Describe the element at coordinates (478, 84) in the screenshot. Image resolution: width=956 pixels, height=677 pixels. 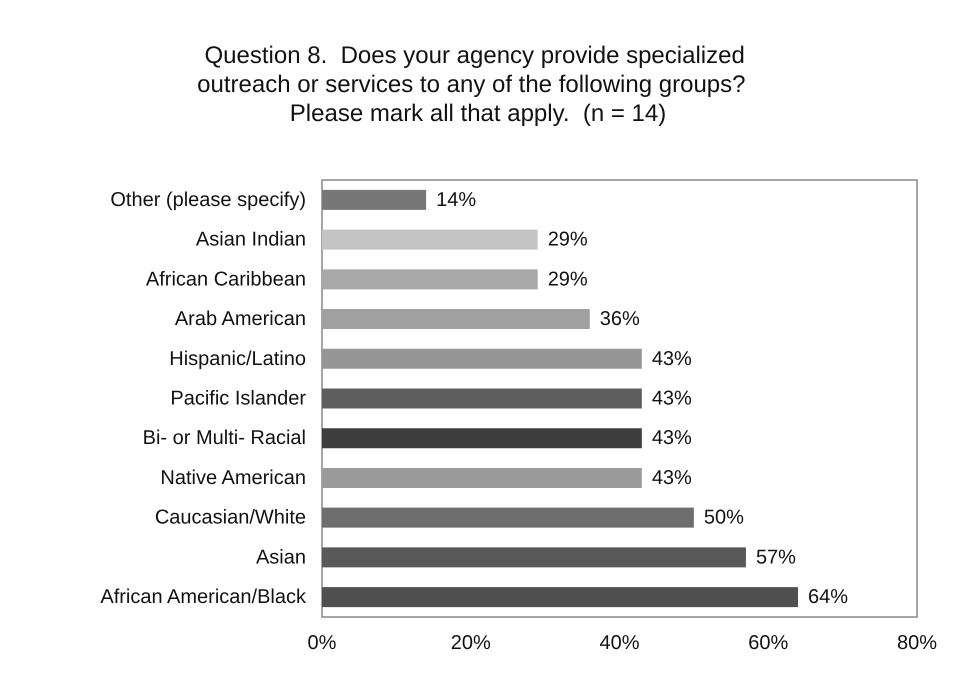
I see `chart-title: Question 8. Does your agency provide specialized outreach or services to any of the following groups? Please mark all that apply. (n = 14)` at that location.